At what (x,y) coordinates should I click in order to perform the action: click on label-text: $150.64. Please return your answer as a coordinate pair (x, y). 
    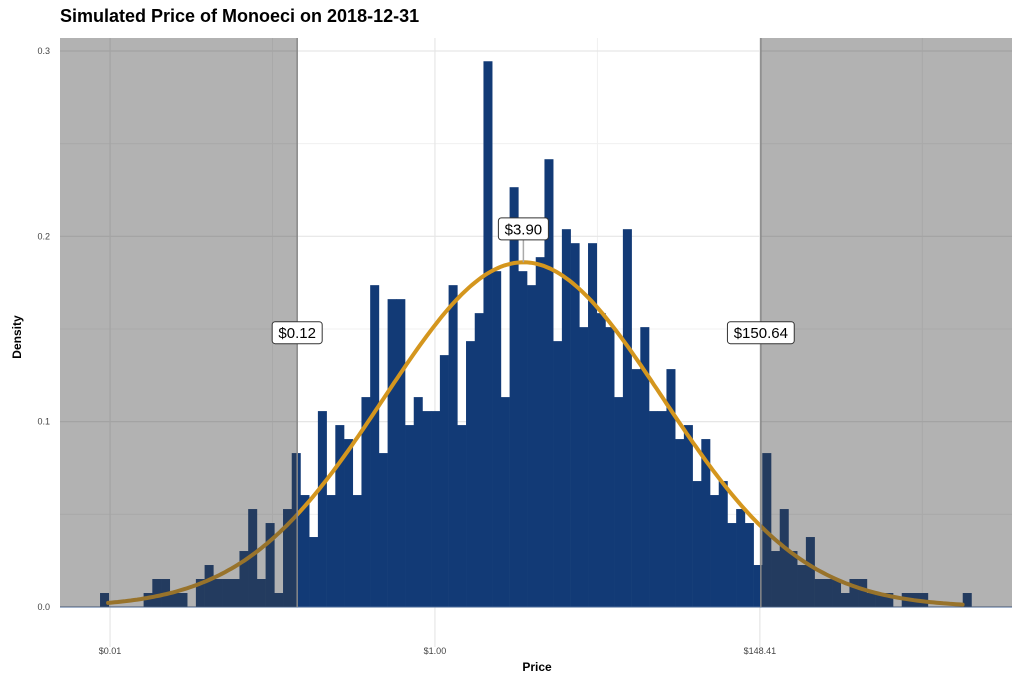
    Looking at the image, I should click on (761, 333).